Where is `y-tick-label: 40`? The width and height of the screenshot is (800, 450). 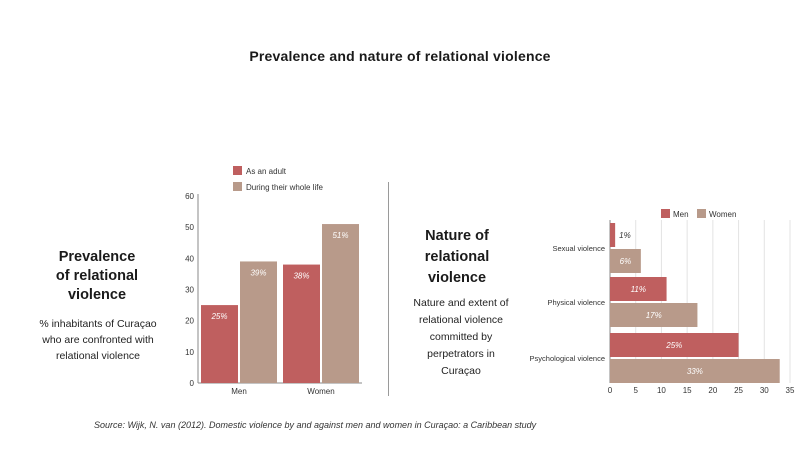
y-tick-label: 40 is located at coordinates (189, 258).